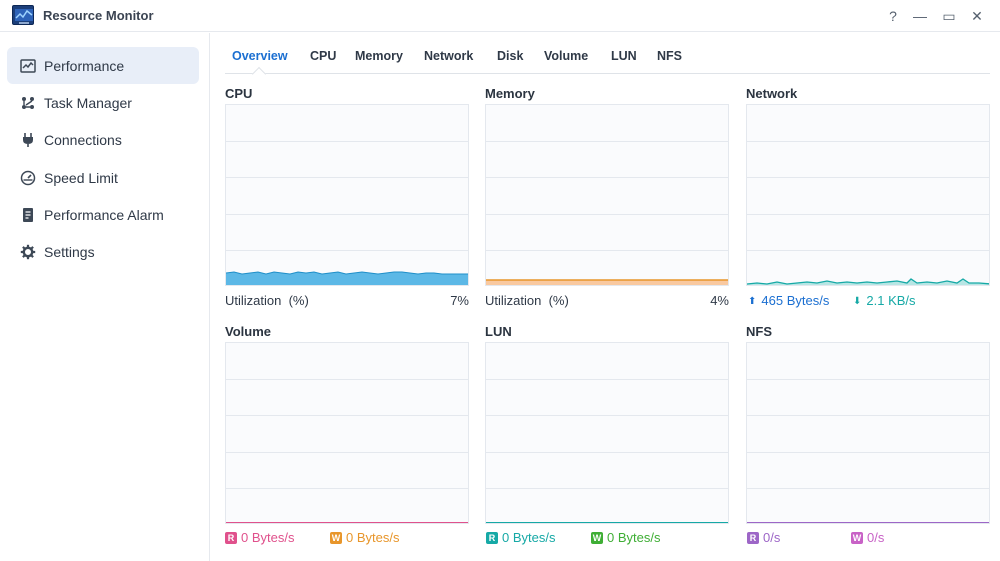 The width and height of the screenshot is (1000, 561). I want to click on performance-icon, so click(28, 66).